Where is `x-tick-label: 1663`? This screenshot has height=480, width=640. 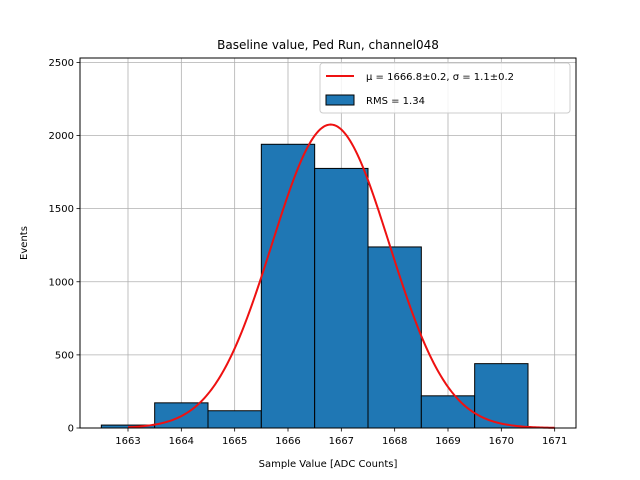
x-tick-label: 1663 is located at coordinates (127, 441).